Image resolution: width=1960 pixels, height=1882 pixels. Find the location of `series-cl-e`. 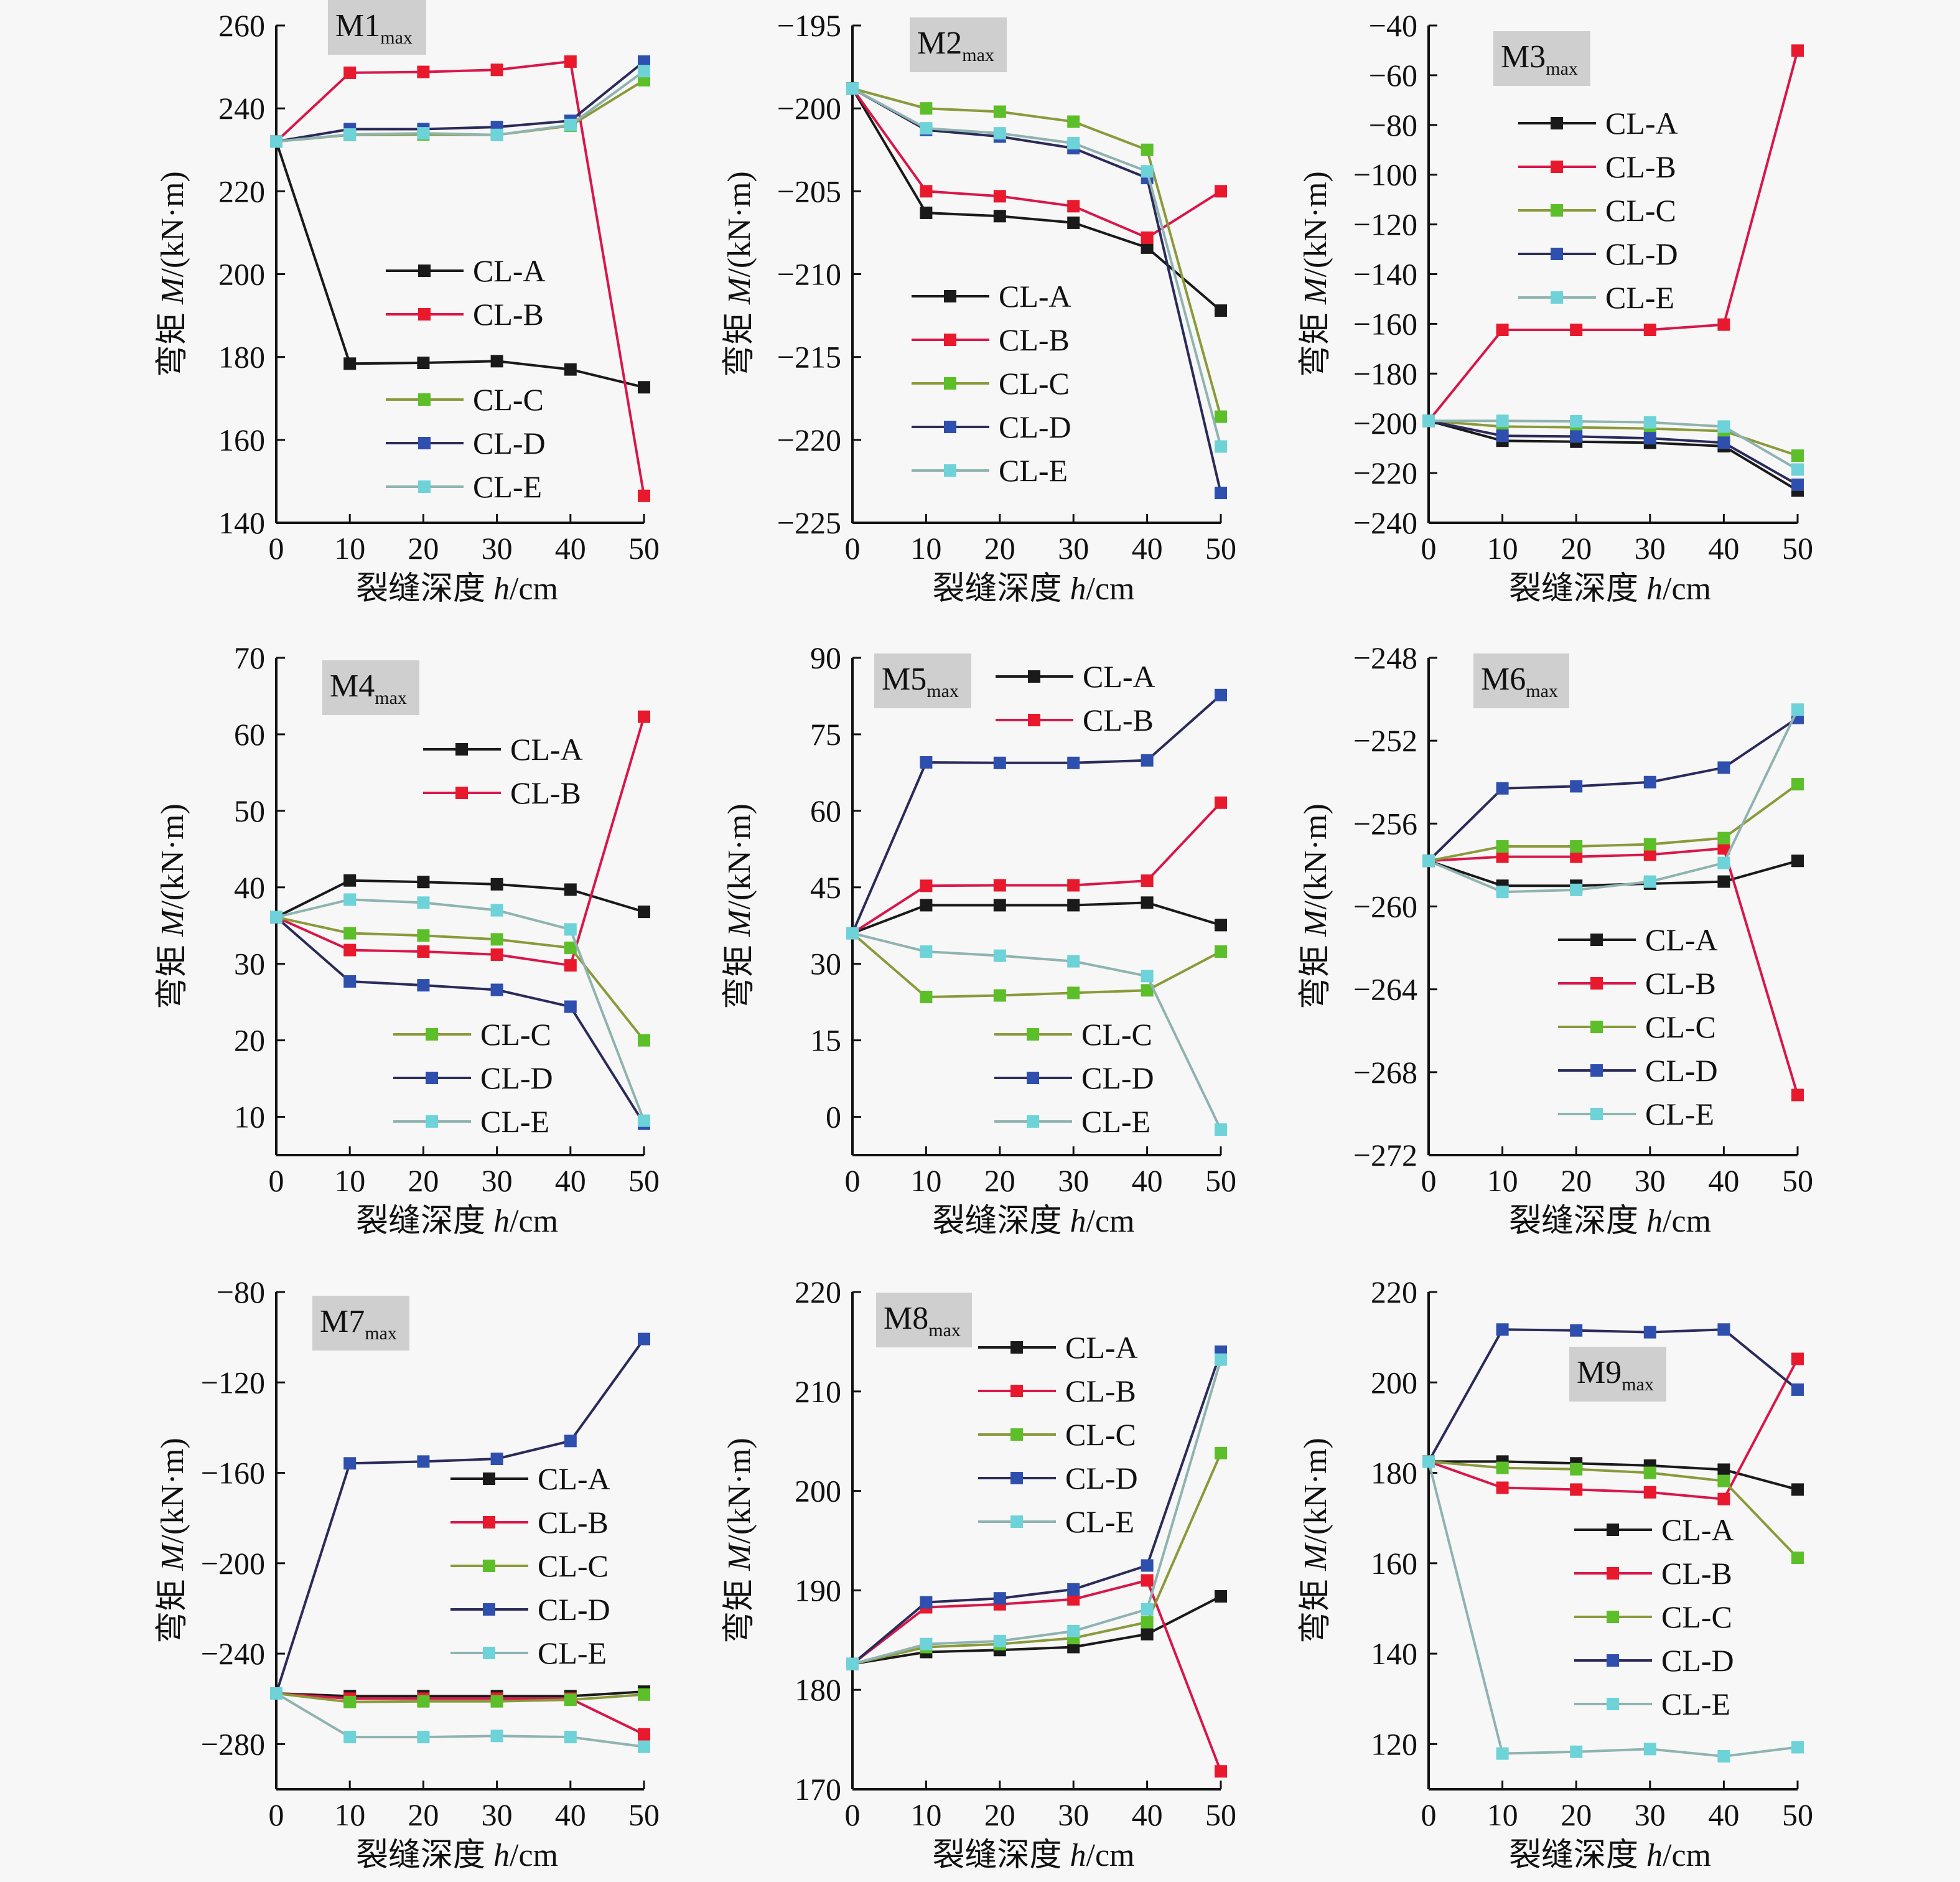

series-cl-e is located at coordinates (1613, 1609).